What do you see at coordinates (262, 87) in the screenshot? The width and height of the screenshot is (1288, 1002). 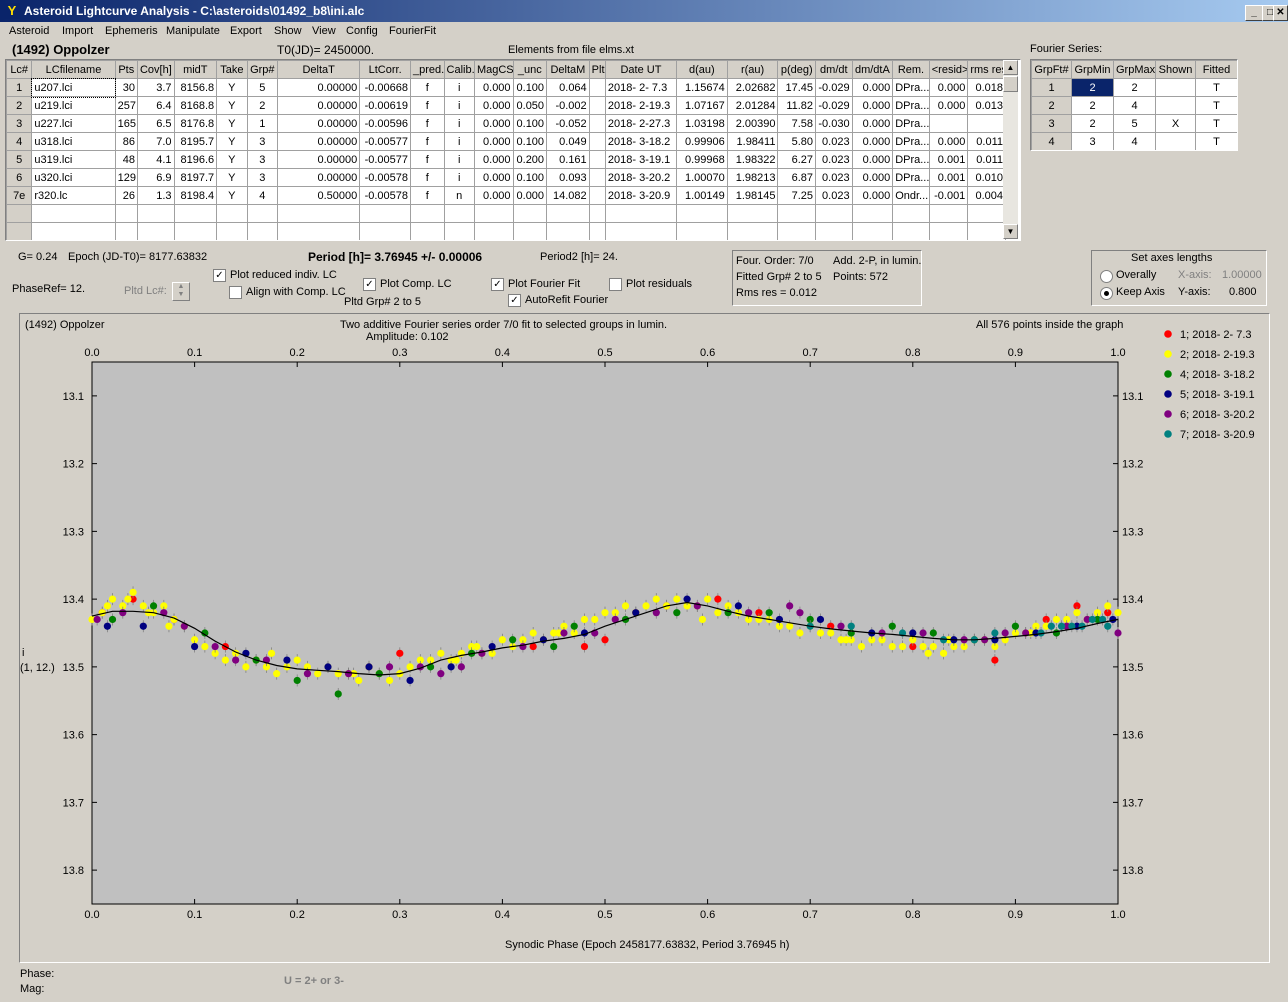 I see `lc-cell: 5` at bounding box center [262, 87].